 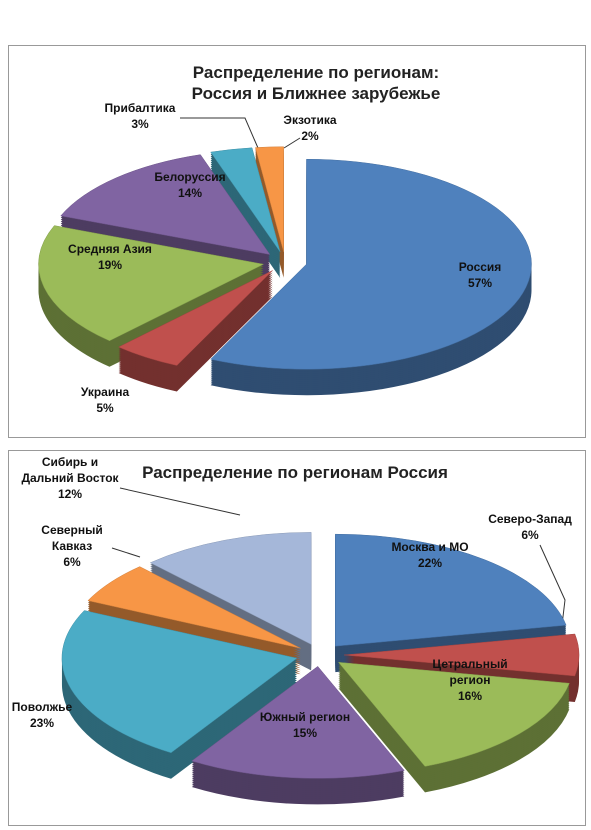 What do you see at coordinates (110, 265) in the screenshot?
I see `label-value: 19%` at bounding box center [110, 265].